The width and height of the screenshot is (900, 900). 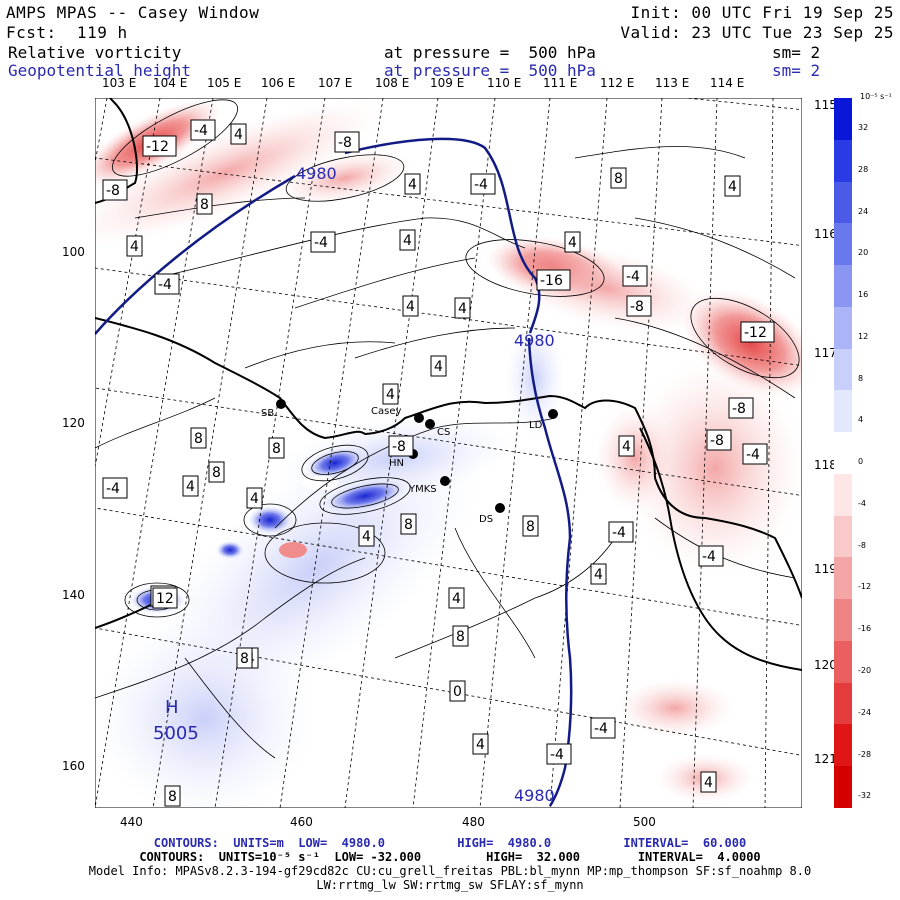 I want to click on colorbar-tick-label: 8, so click(x=861, y=378).